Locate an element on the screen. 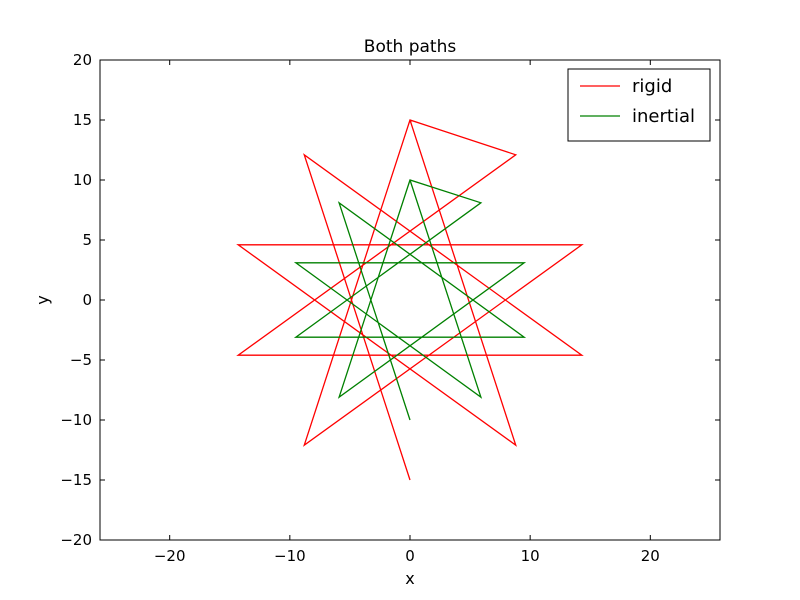 The width and height of the screenshot is (800, 600). legend: rigid inertial is located at coordinates (639, 105).